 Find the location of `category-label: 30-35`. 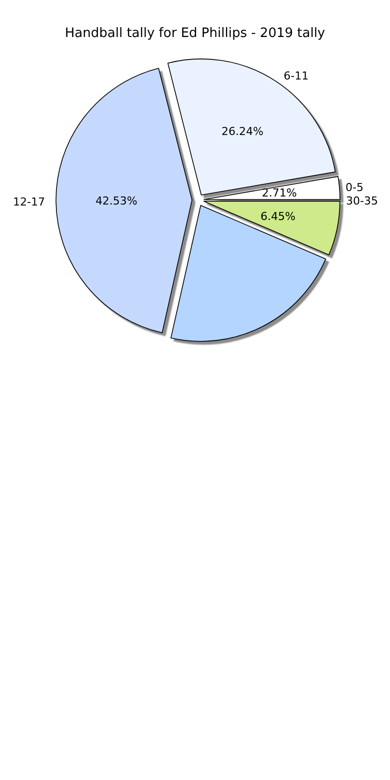

category-label: 30-35 is located at coordinates (362, 201).